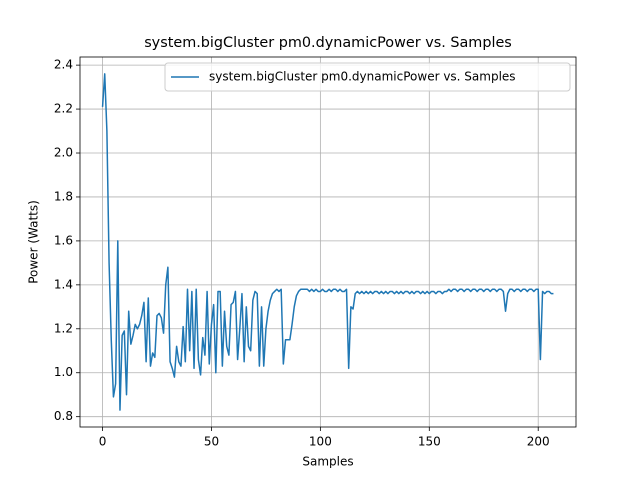  Describe the element at coordinates (63, 372) in the screenshot. I see `y-tick-label: 1.0` at that location.